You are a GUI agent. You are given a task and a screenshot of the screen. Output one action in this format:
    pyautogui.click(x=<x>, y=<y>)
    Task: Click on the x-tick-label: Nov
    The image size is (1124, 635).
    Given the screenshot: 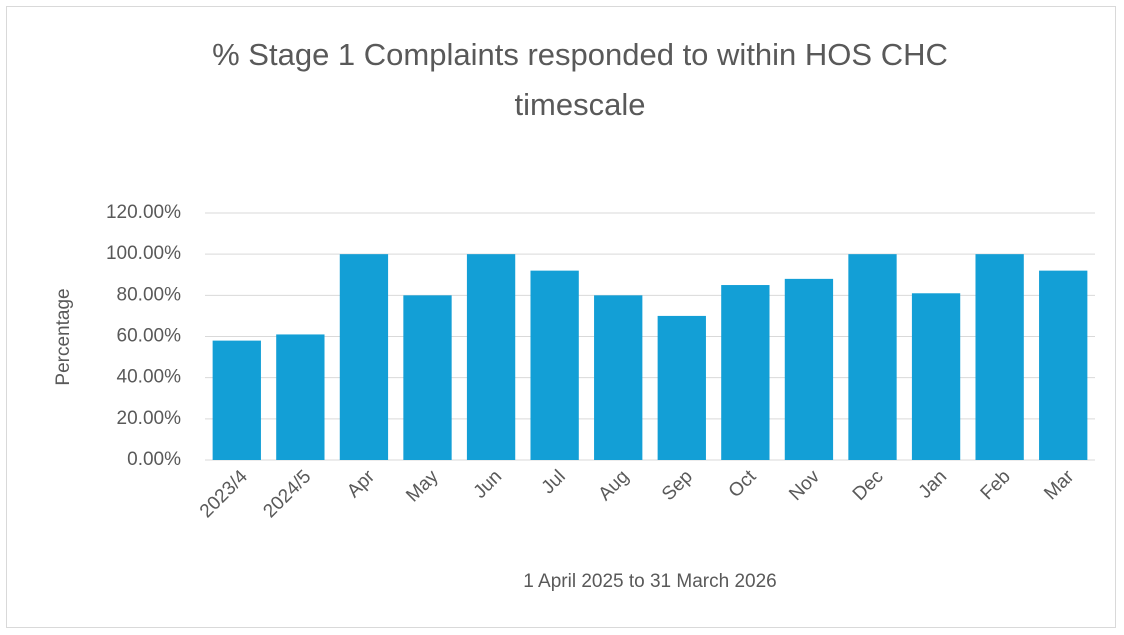 What is the action you would take?
    pyautogui.click(x=804, y=485)
    